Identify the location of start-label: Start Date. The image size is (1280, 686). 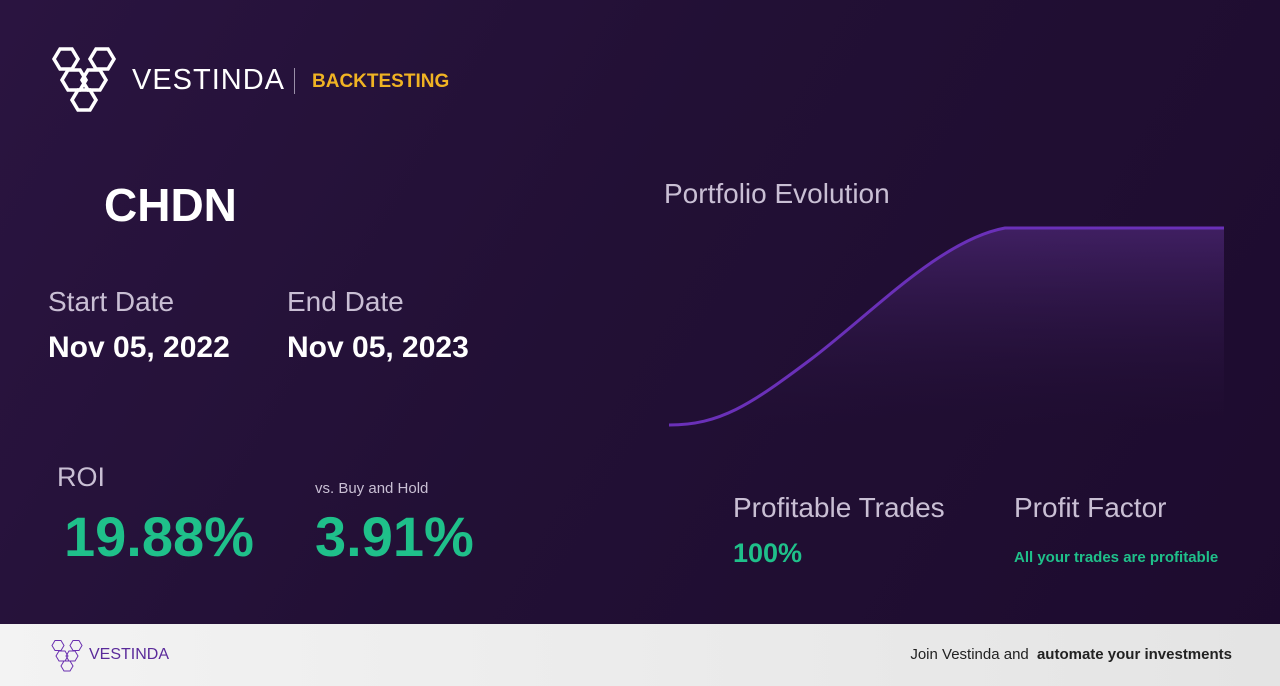
(111, 301).